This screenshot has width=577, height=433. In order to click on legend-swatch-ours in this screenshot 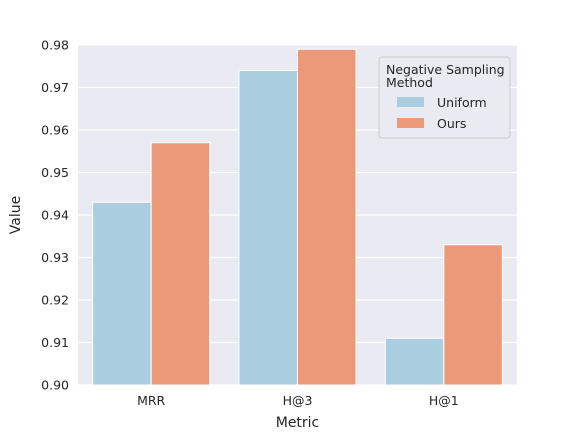, I will do `click(410, 123)`.